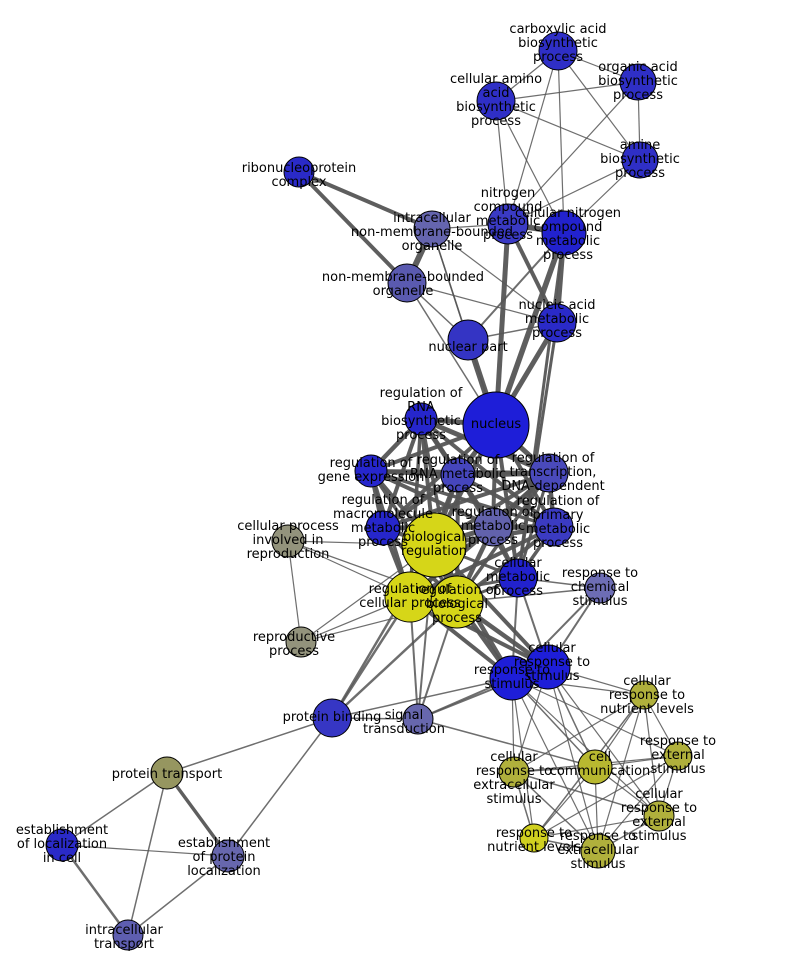 The image size is (786, 971). What do you see at coordinates (557, 323) in the screenshot?
I see `graph-node-nucleic-acid-metabolic-process` at bounding box center [557, 323].